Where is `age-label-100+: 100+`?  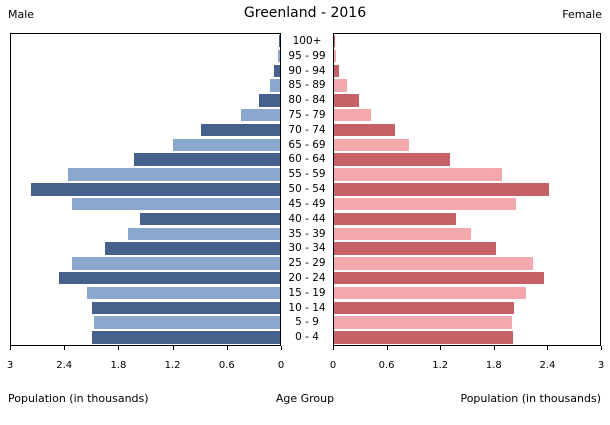 age-label-100+: 100+ is located at coordinates (307, 41).